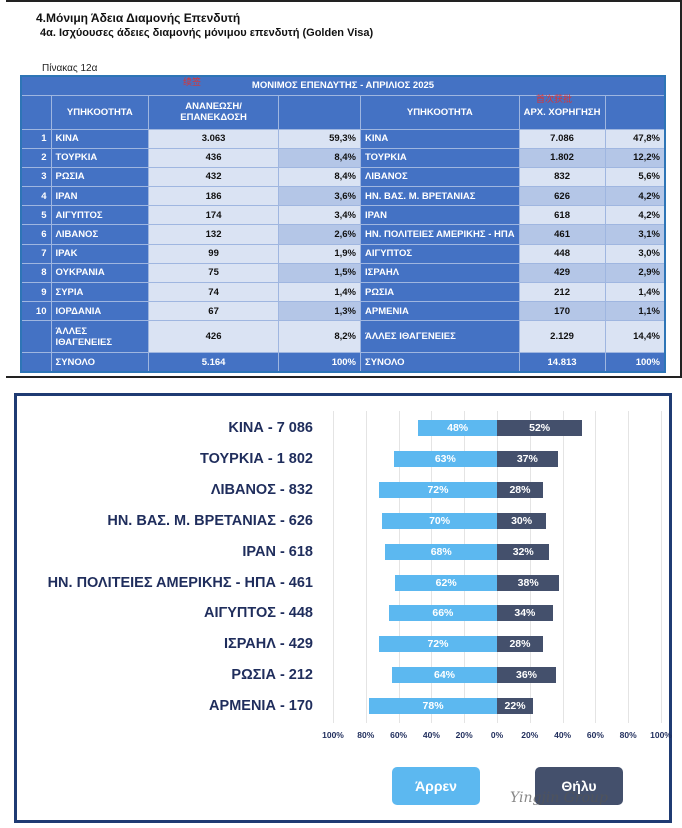 Image resolution: width=682 pixels, height=828 pixels. What do you see at coordinates (440, 157) in the screenshot?
I see `nationality-2: ΤΟΥΡΚΙΑ` at bounding box center [440, 157].